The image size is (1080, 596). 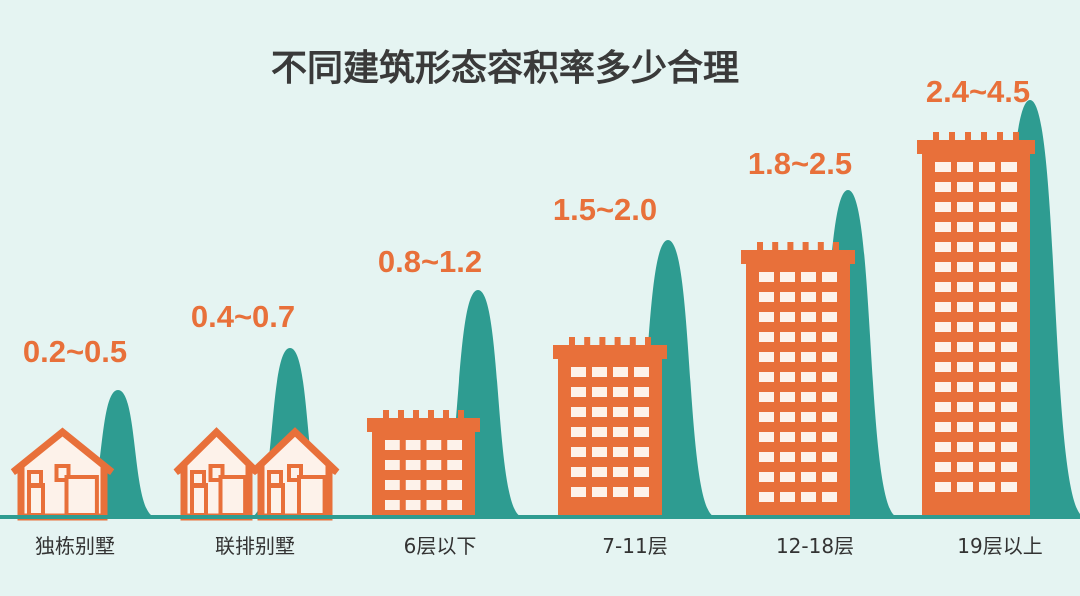 I want to click on range-label: 0.2~0.5, so click(x=75, y=351).